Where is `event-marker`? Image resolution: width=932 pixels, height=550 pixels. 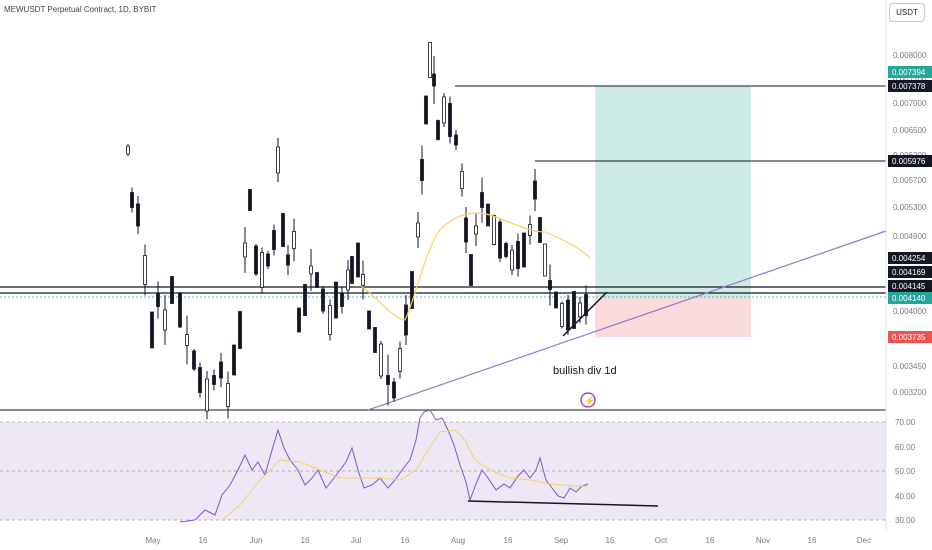
event-marker is located at coordinates (588, 400).